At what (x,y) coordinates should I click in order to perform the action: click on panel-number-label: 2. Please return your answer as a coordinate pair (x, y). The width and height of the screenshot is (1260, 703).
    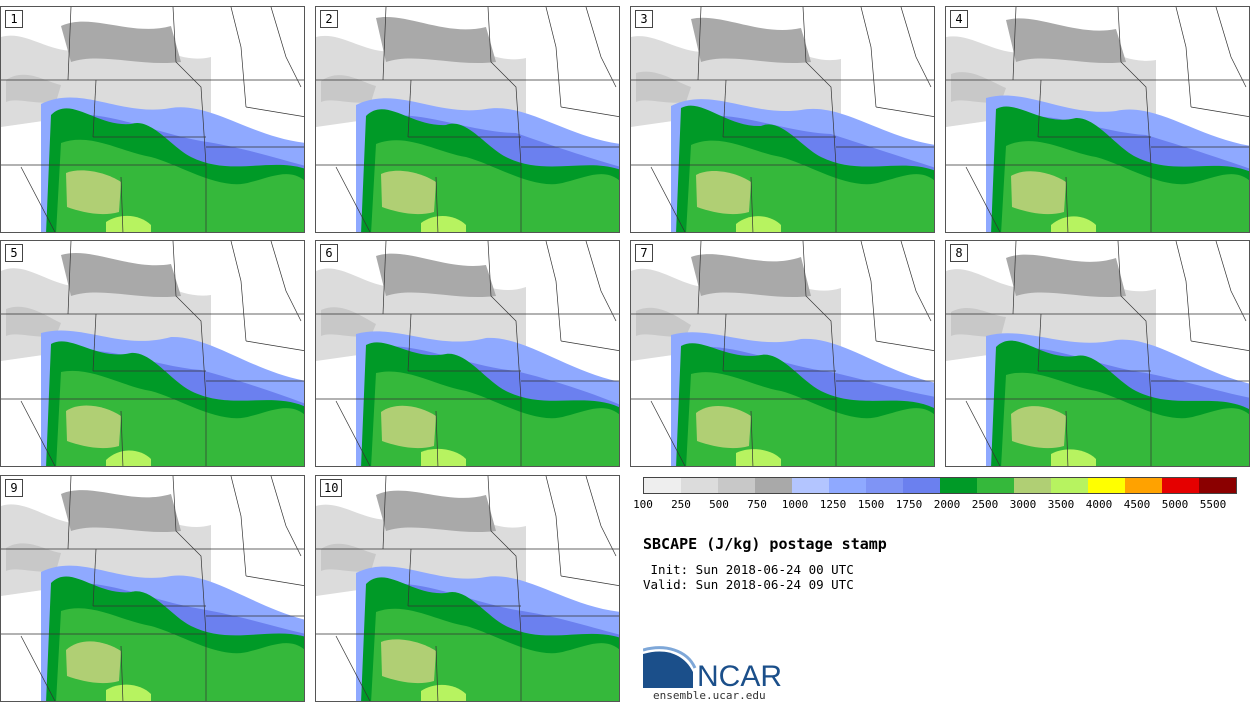
    Looking at the image, I should click on (329, 19).